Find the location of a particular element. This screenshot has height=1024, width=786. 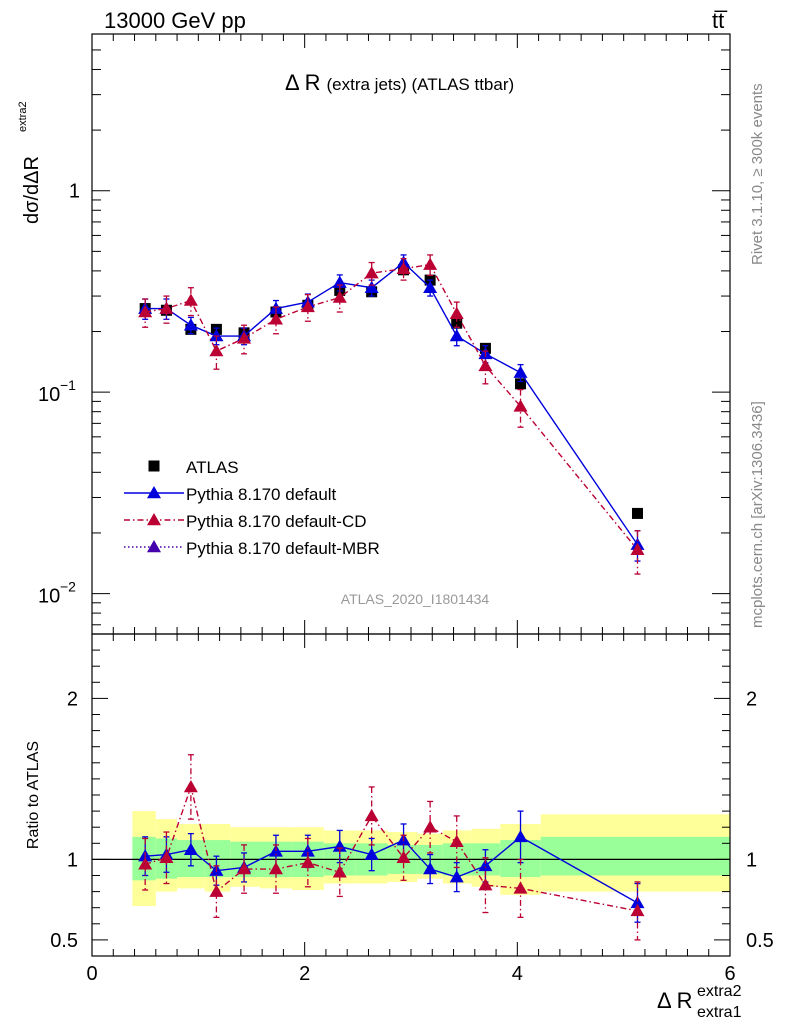

y-tick-label-exponent: −2 is located at coordinates (68, 587).